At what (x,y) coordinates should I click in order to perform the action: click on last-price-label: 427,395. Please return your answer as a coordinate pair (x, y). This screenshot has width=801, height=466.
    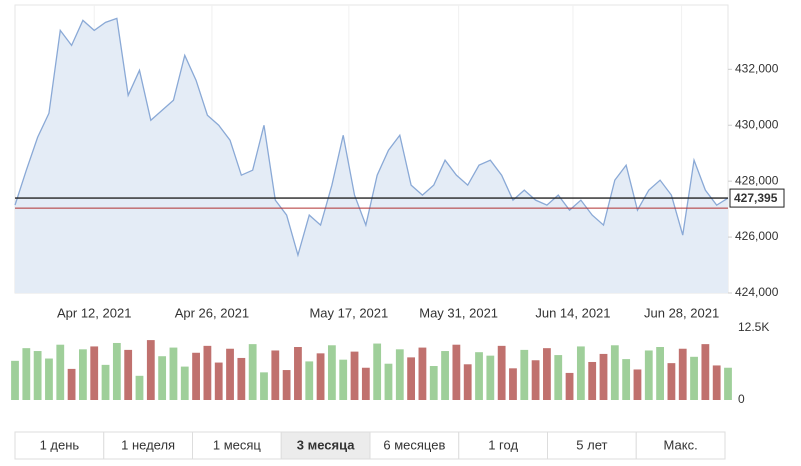
    Looking at the image, I should click on (756, 198).